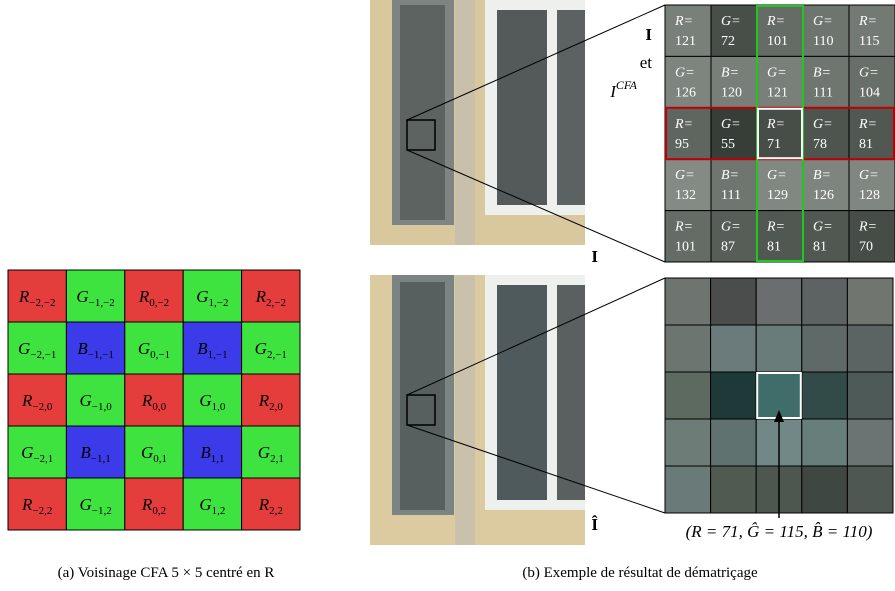 The height and width of the screenshot is (591, 895). Describe the element at coordinates (42, 511) in the screenshot. I see `cfa-sub: −2,2` at that location.